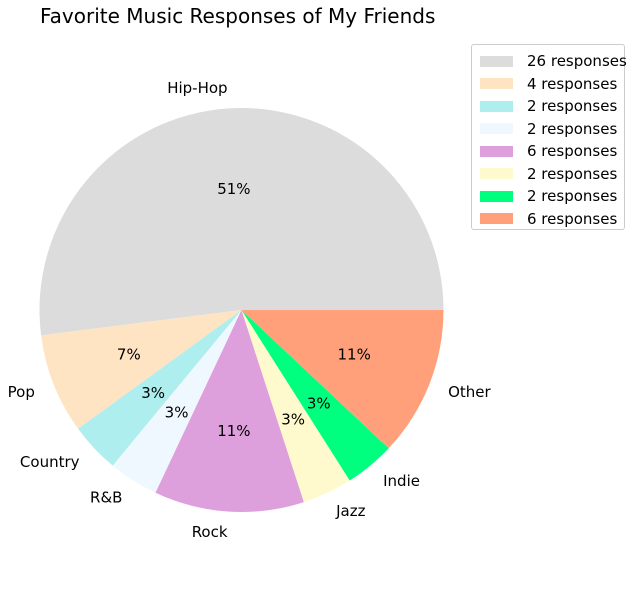 The width and height of the screenshot is (633, 593). Describe the element at coordinates (210, 532) in the screenshot. I see `slice-label: Rock` at that location.